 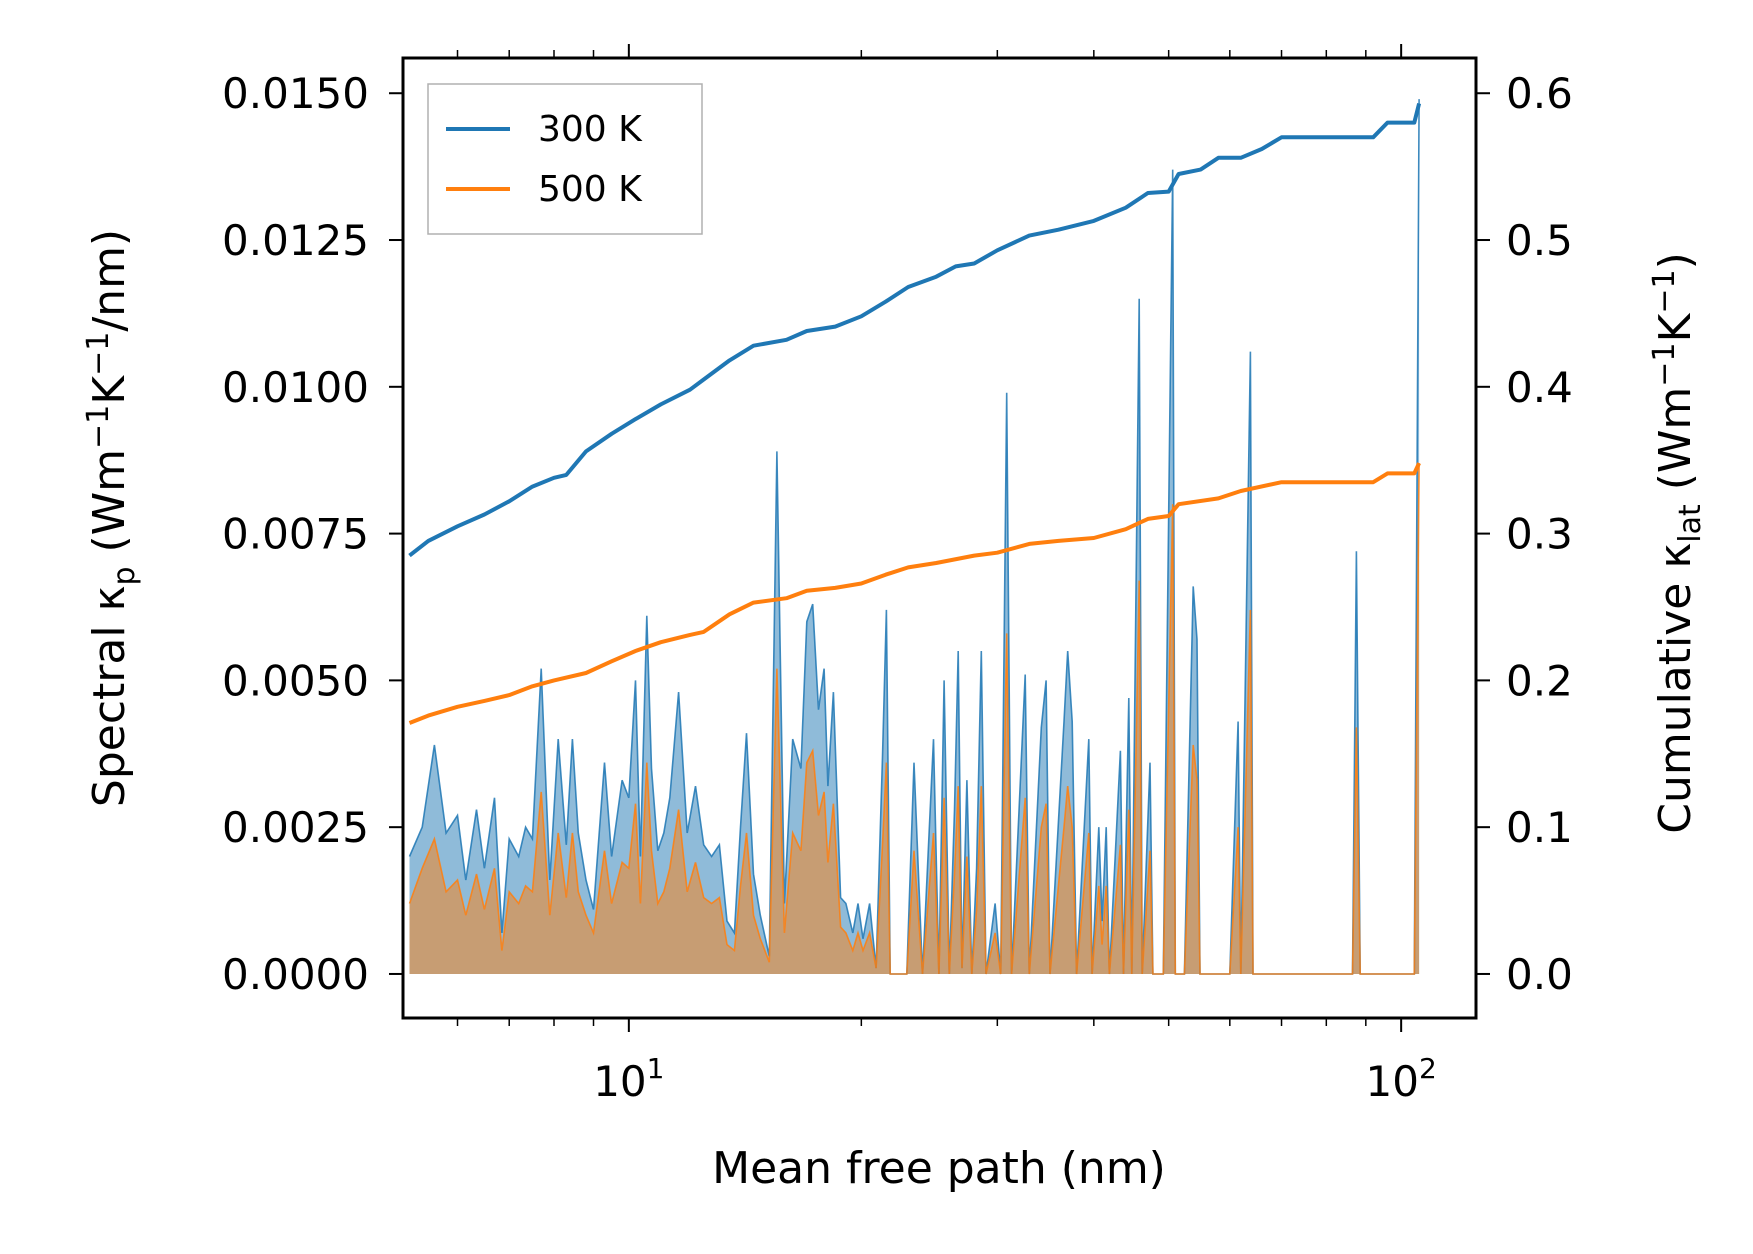 What do you see at coordinates (111, 518) in the screenshot?
I see `y-axis-left-title: Spectral κp (Wm−1K−1/nm)` at bounding box center [111, 518].